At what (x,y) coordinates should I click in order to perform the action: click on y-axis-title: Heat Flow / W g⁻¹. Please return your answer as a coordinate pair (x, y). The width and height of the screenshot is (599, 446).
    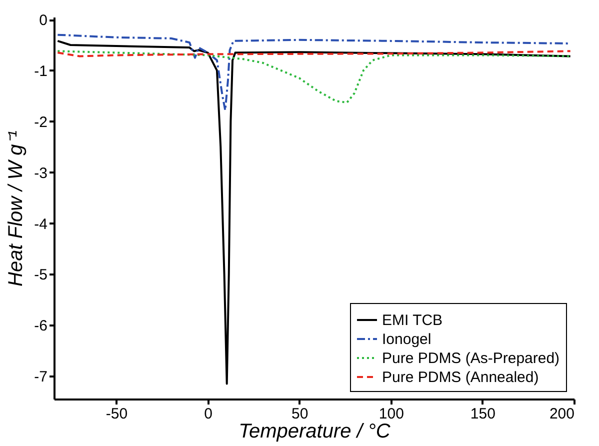
    Looking at the image, I should click on (16, 208).